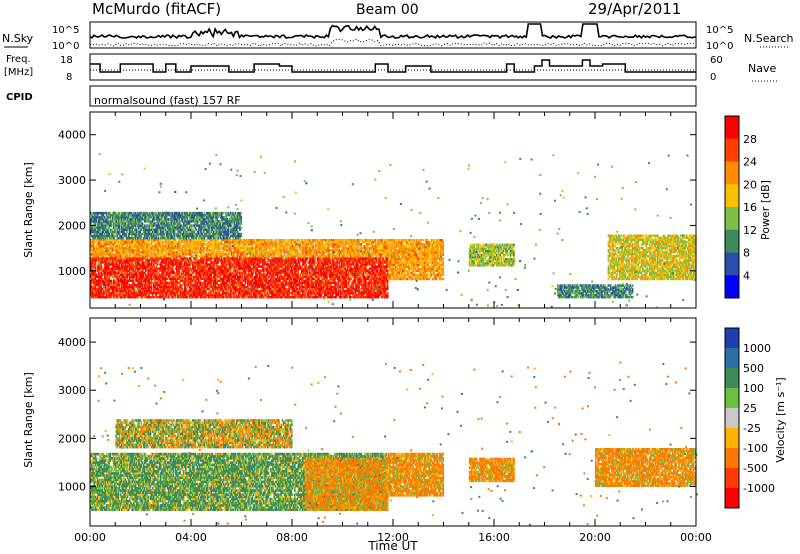 The image size is (800, 554). I want to click on nave-right-tick-top: 60, so click(716, 60).